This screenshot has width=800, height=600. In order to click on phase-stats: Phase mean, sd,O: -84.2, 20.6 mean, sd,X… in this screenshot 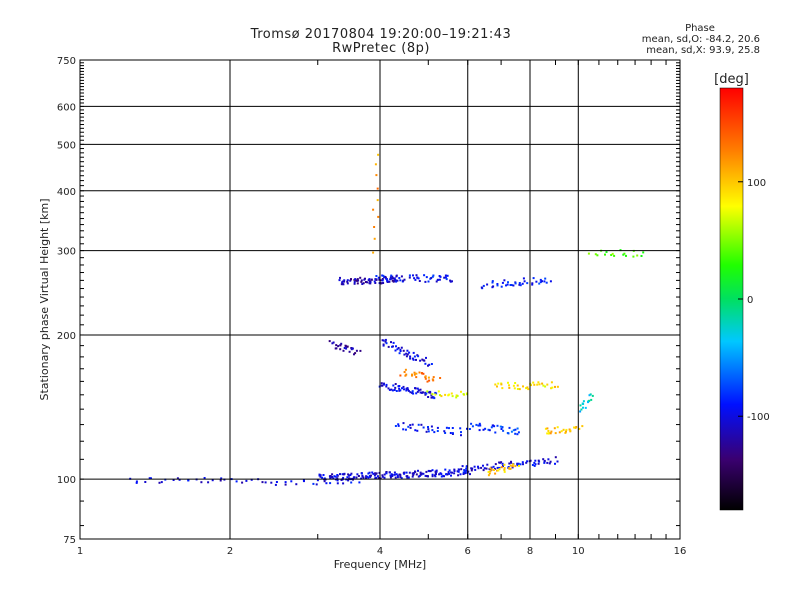, I will do `click(660, 39)`.